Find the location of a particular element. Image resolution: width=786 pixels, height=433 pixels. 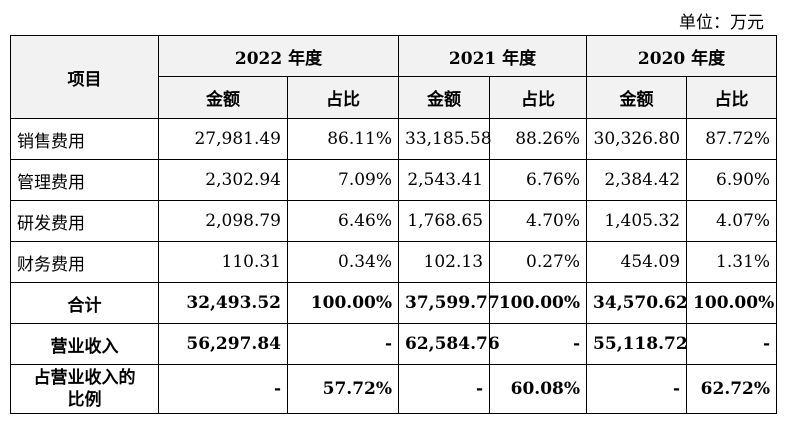

table-cell: 110.31 is located at coordinates (223, 262).